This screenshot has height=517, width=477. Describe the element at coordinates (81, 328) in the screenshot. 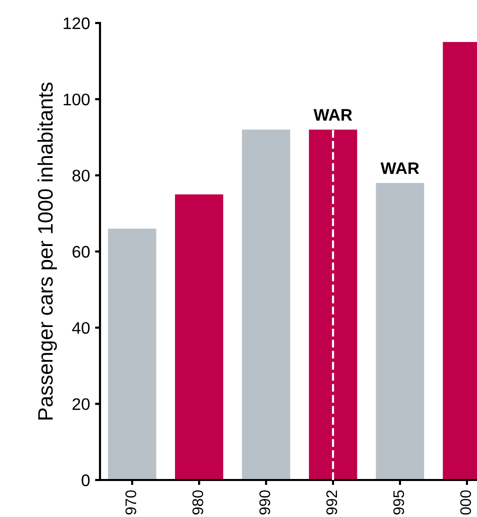

I see `y-tick-label: 40` at that location.